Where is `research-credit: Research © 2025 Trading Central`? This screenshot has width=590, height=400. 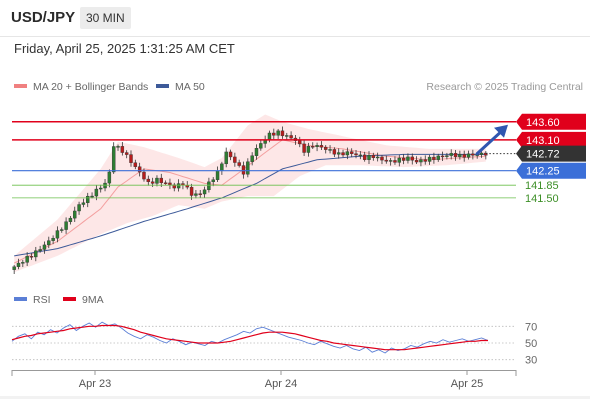
research-credit: Research © 2025 Trading Central is located at coordinates (504, 87).